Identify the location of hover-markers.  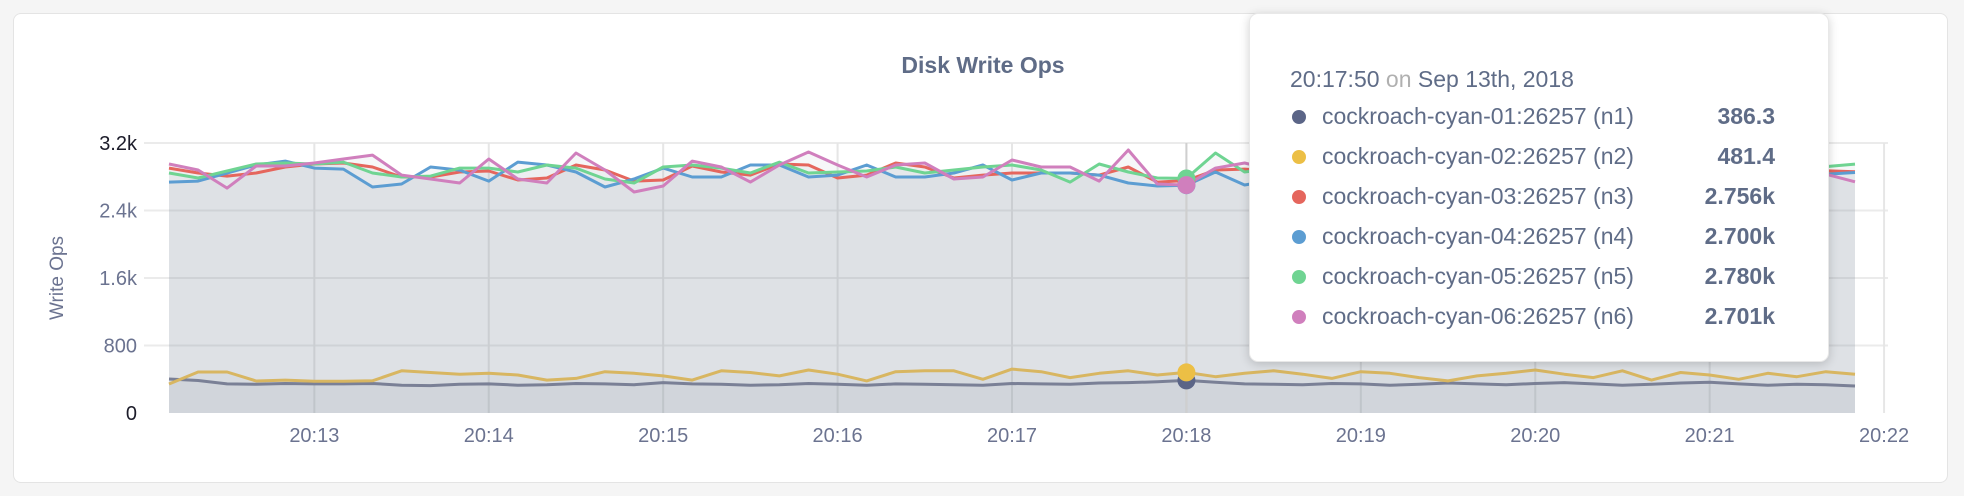
(1186, 278).